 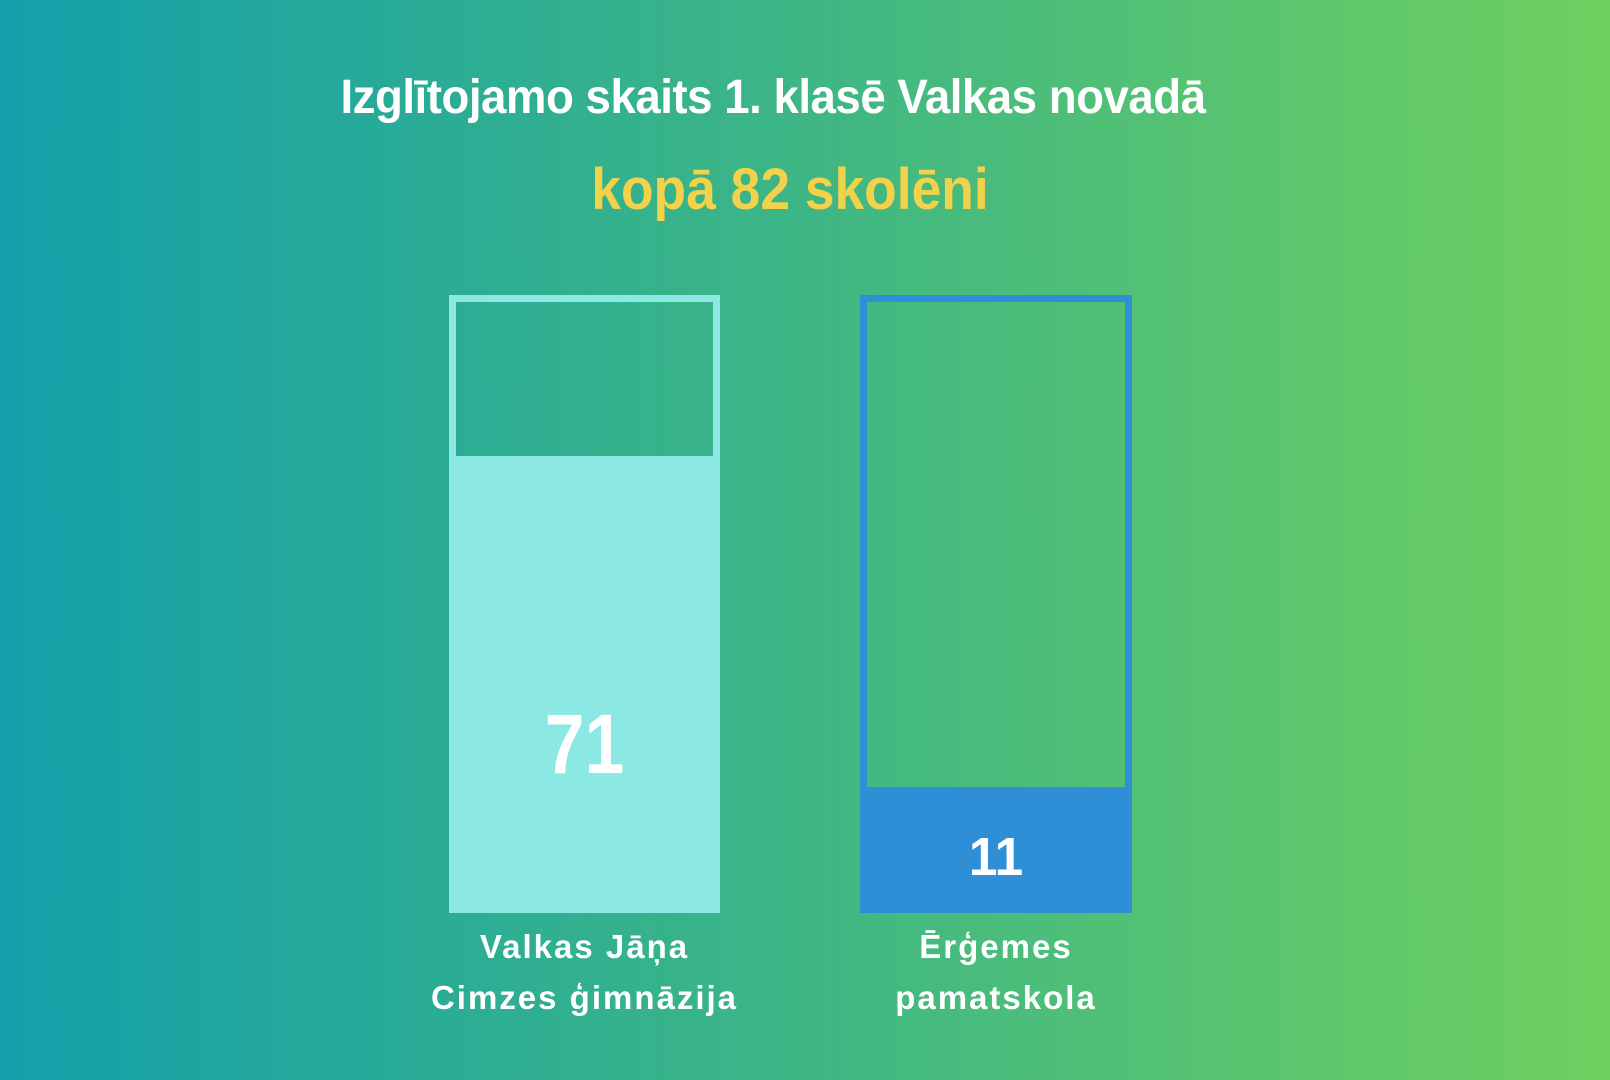 I want to click on bar-label-ergemes-line1: Ērģemes, so click(x=996, y=946).